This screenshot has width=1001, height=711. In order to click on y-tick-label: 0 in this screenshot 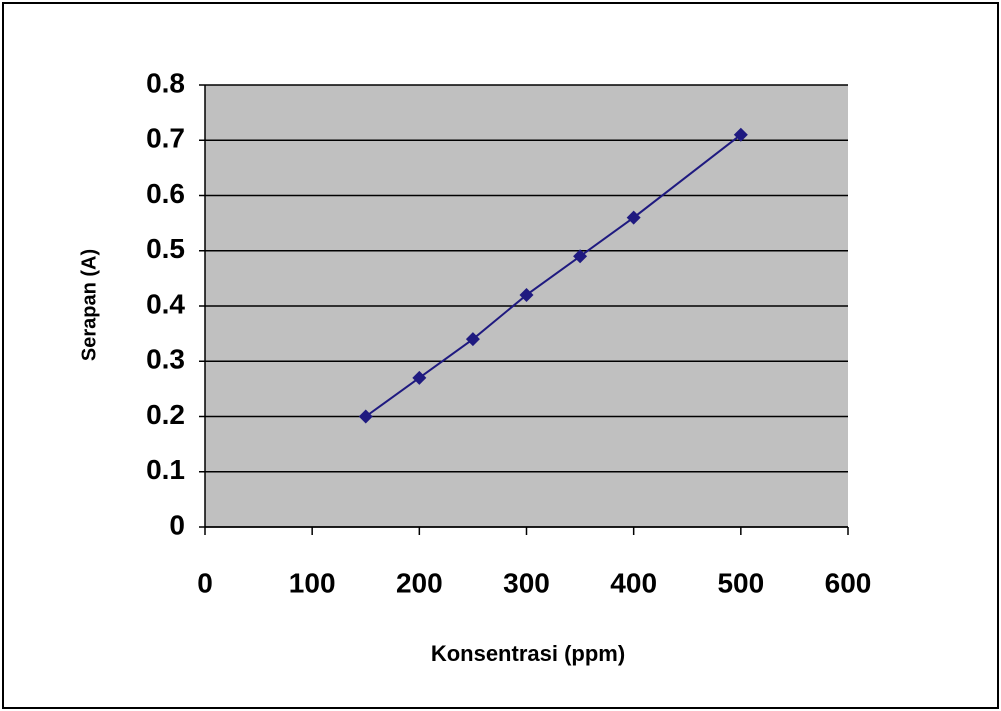, I will do `click(177, 524)`.